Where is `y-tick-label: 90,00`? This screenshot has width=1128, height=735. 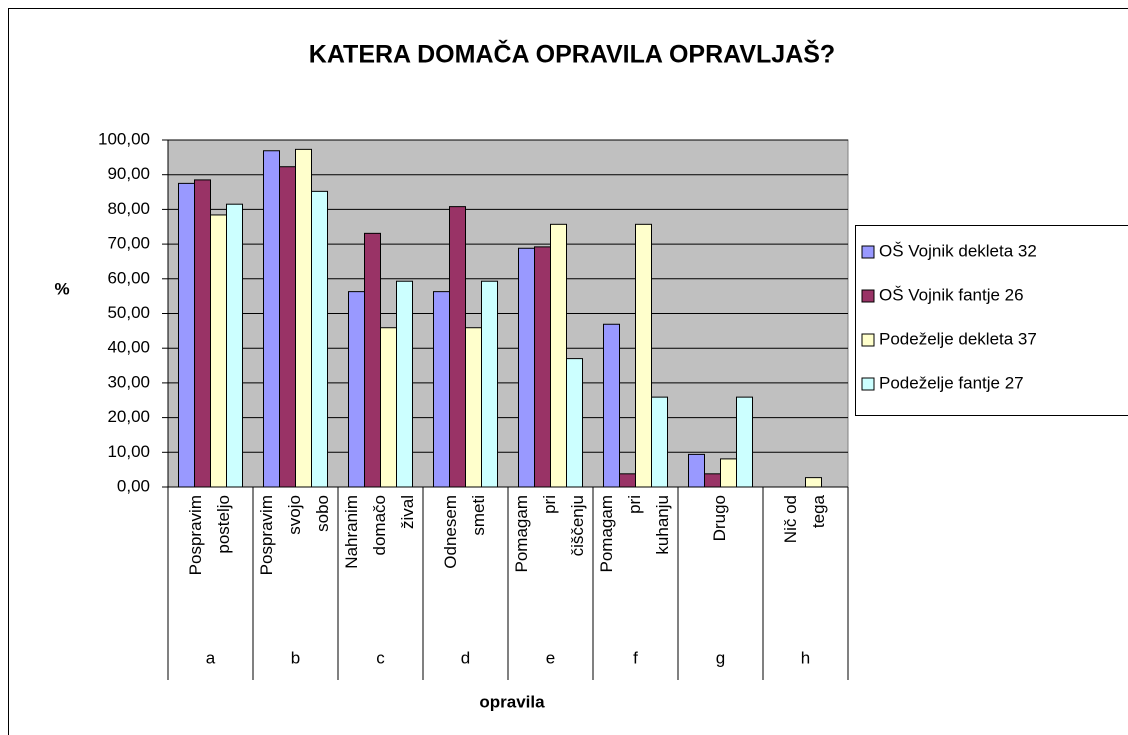
y-tick-label: 90,00 is located at coordinates (128, 173).